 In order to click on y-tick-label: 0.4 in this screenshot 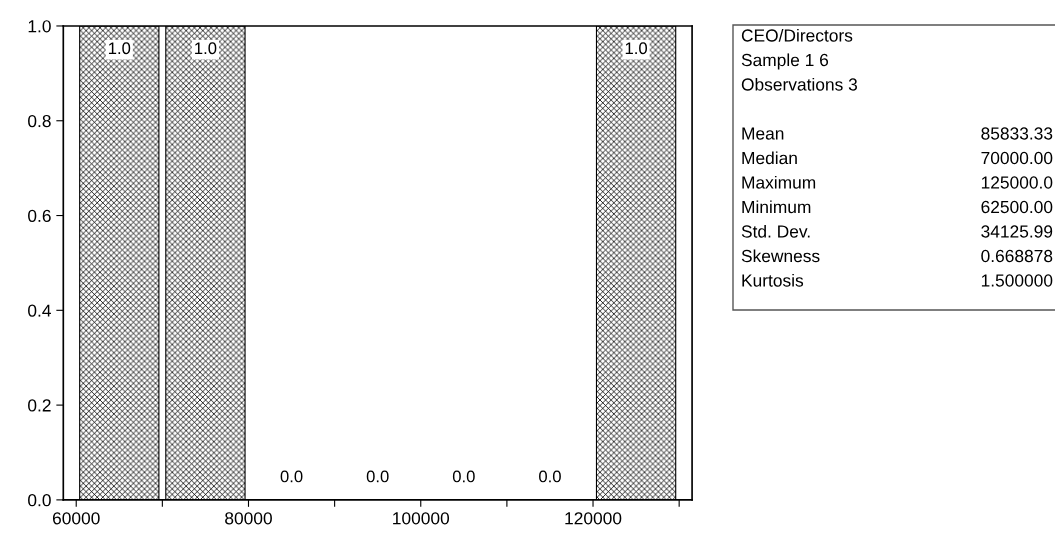, I will do `click(39, 310)`.